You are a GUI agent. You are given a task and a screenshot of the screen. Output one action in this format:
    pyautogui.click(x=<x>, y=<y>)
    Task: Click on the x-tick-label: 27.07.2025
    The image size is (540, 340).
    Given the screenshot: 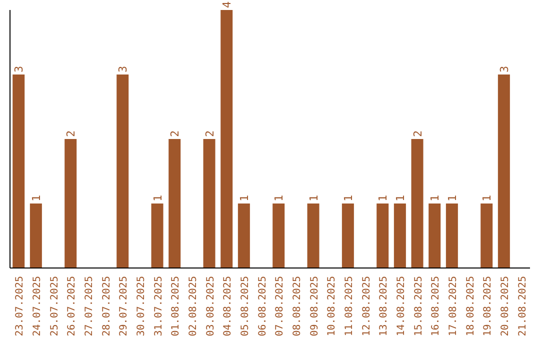 What is the action you would take?
    pyautogui.click(x=89, y=306)
    